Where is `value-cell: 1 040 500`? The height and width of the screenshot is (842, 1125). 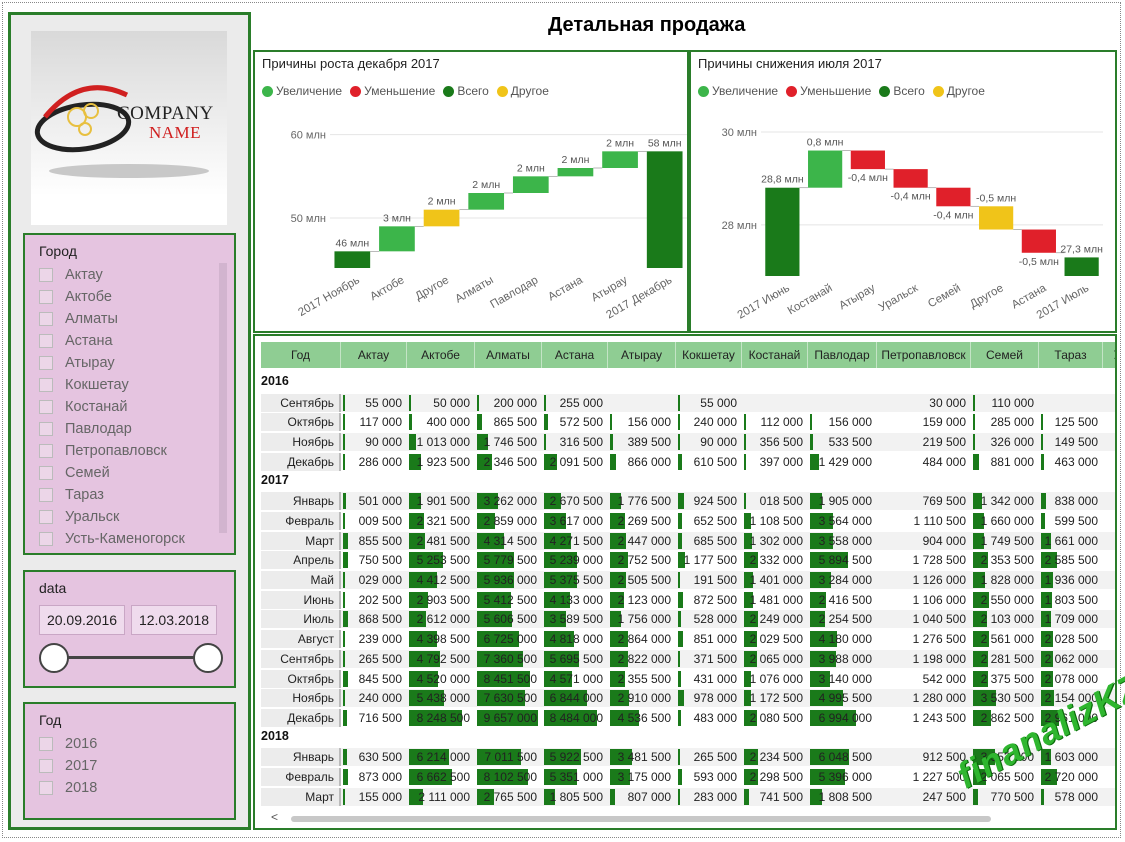 value-cell: 1 040 500 is located at coordinates (924, 619).